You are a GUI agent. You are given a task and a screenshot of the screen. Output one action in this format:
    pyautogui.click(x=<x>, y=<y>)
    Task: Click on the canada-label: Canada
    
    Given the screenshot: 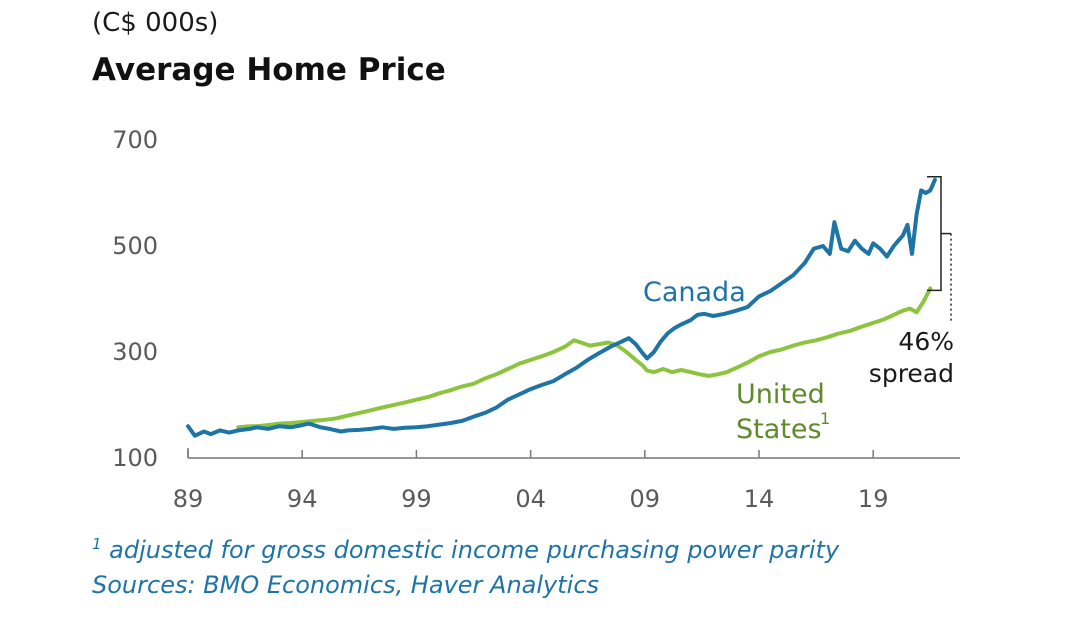 What is the action you would take?
    pyautogui.click(x=694, y=292)
    